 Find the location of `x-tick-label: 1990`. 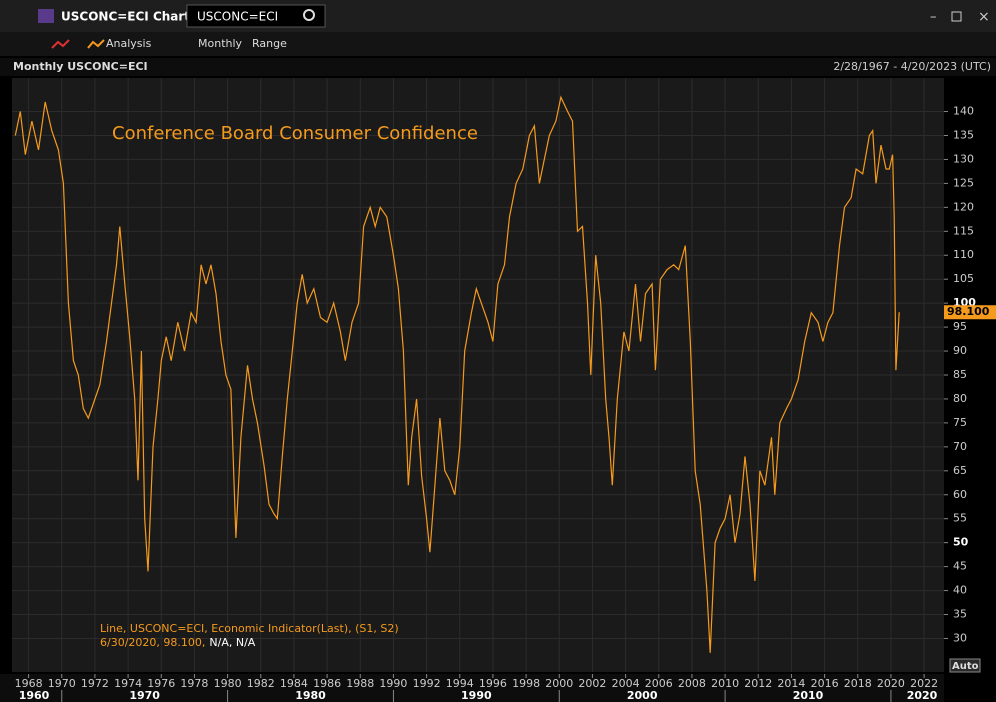

x-tick-label: 1990 is located at coordinates (393, 683).